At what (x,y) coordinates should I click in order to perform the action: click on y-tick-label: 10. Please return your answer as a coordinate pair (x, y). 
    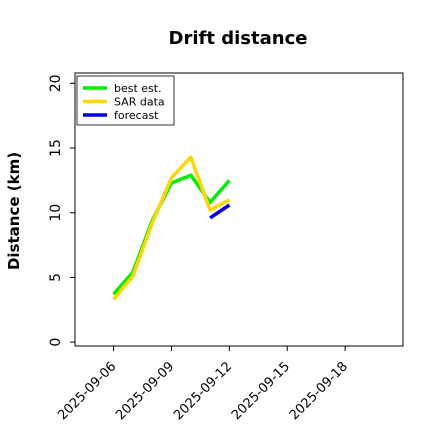
    Looking at the image, I should click on (56, 213).